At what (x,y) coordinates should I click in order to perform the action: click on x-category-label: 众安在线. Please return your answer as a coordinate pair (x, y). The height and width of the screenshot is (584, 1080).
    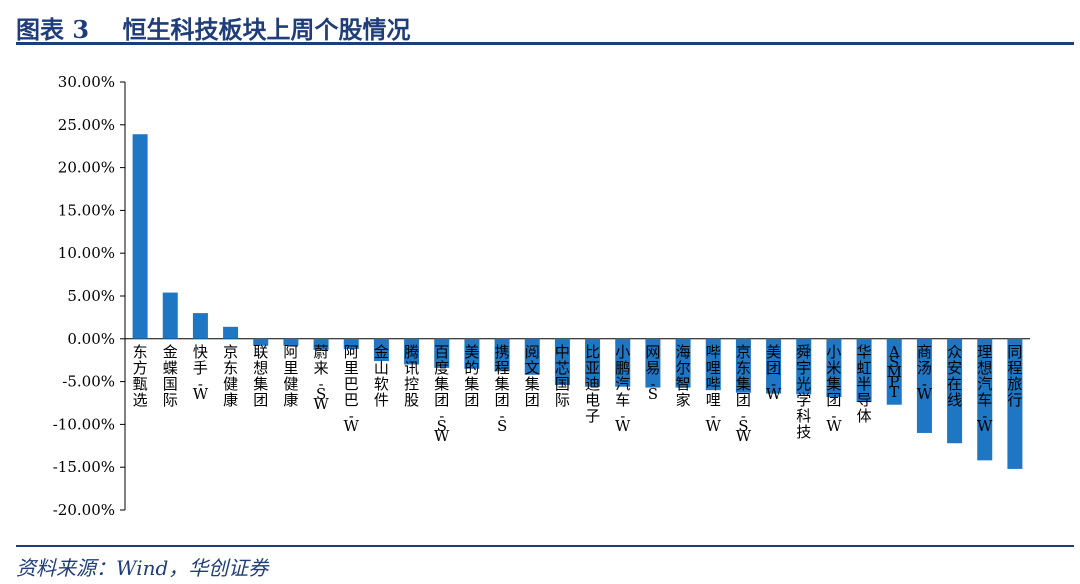
    Looking at the image, I should click on (954, 376).